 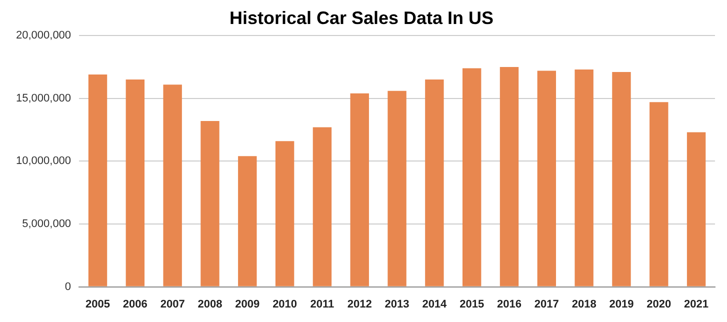 What do you see at coordinates (98, 304) in the screenshot?
I see `x-tick-label: 2005` at bounding box center [98, 304].